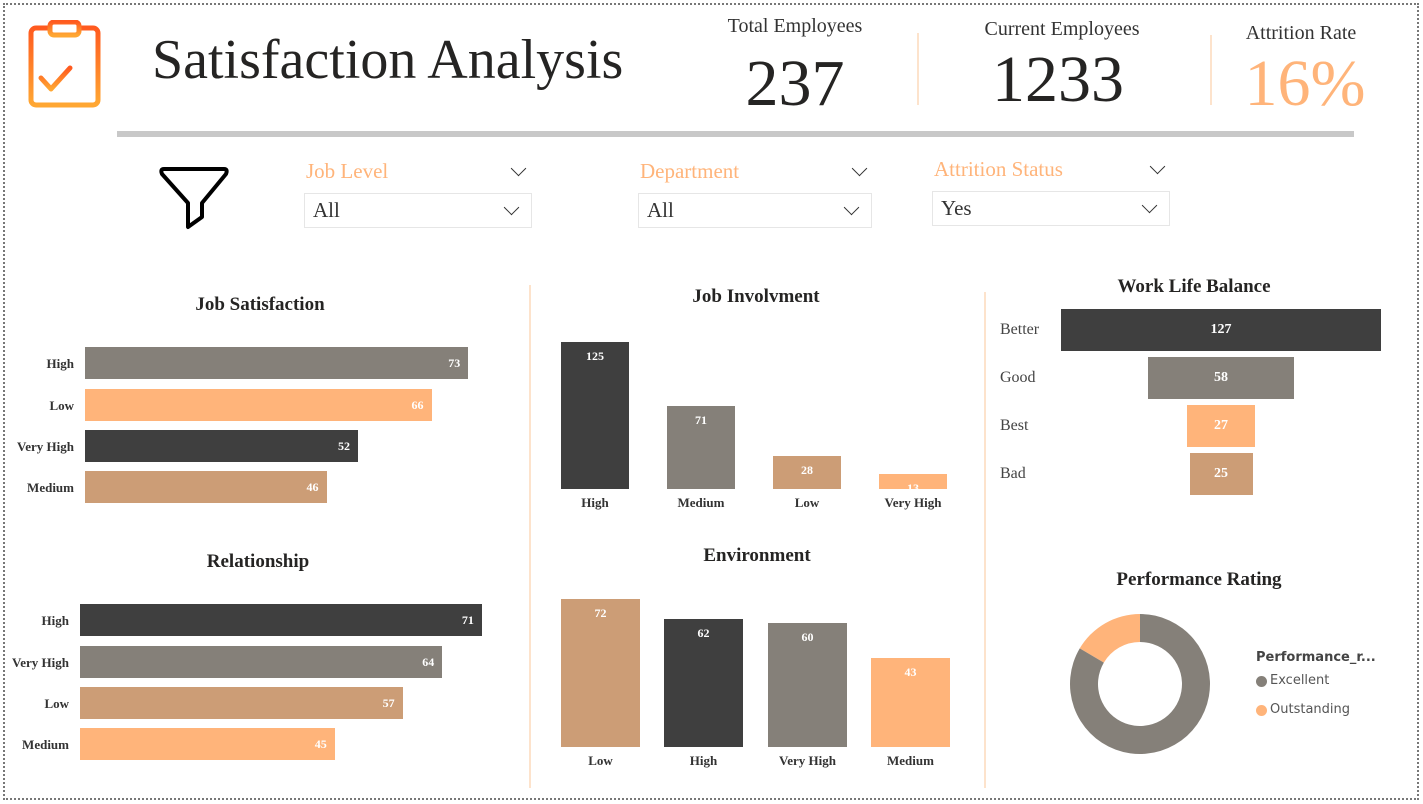  What do you see at coordinates (757, 555) in the screenshot?
I see `chart-title: Environment` at bounding box center [757, 555].